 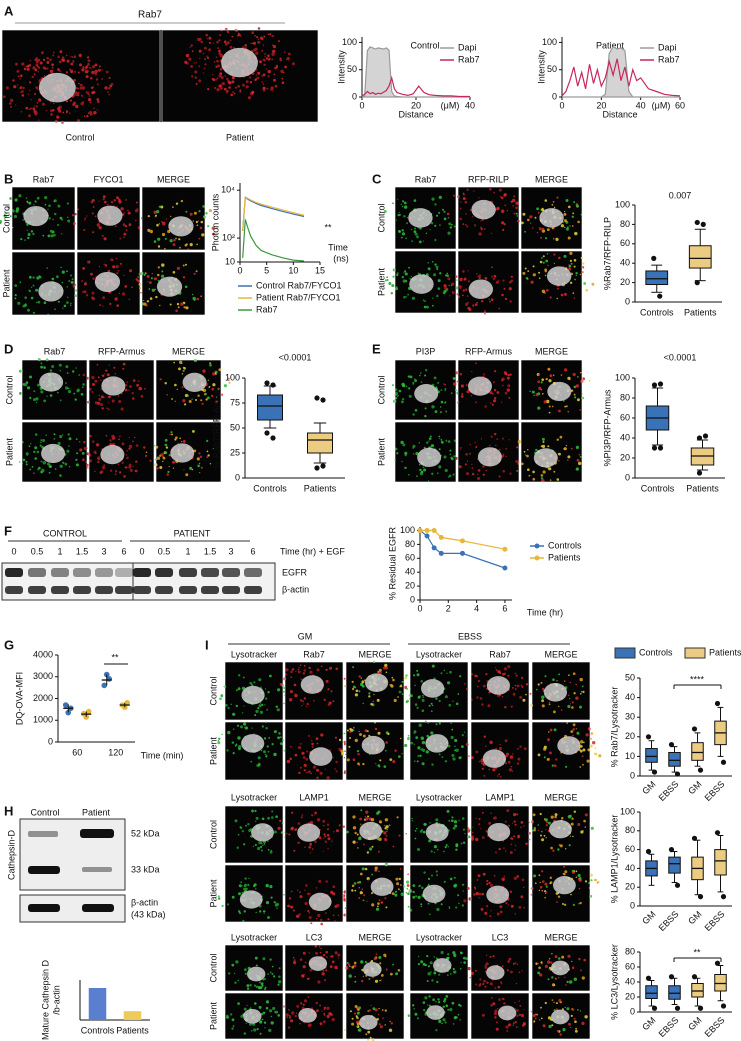 I want to click on category-label: GM, so click(x=648, y=917).